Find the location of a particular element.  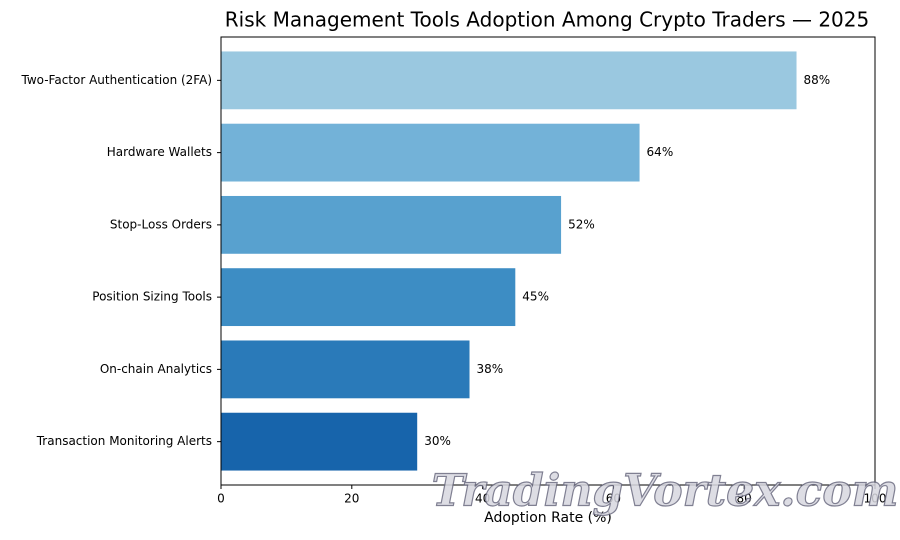

x-axis-label: Adoption Rate (%) is located at coordinates (548, 518).